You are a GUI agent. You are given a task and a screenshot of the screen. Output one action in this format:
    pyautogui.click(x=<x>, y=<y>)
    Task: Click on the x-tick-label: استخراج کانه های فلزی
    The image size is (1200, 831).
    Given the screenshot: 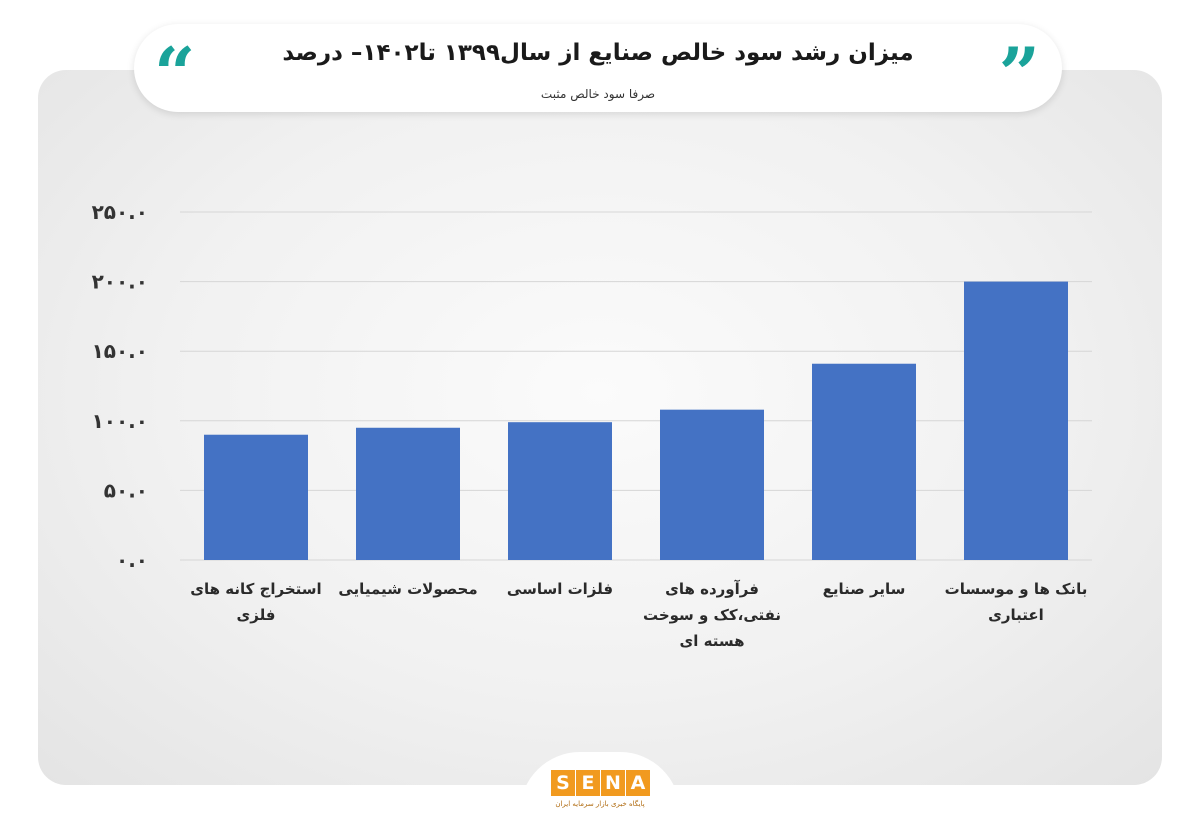 What is the action you would take?
    pyautogui.click(x=256, y=602)
    